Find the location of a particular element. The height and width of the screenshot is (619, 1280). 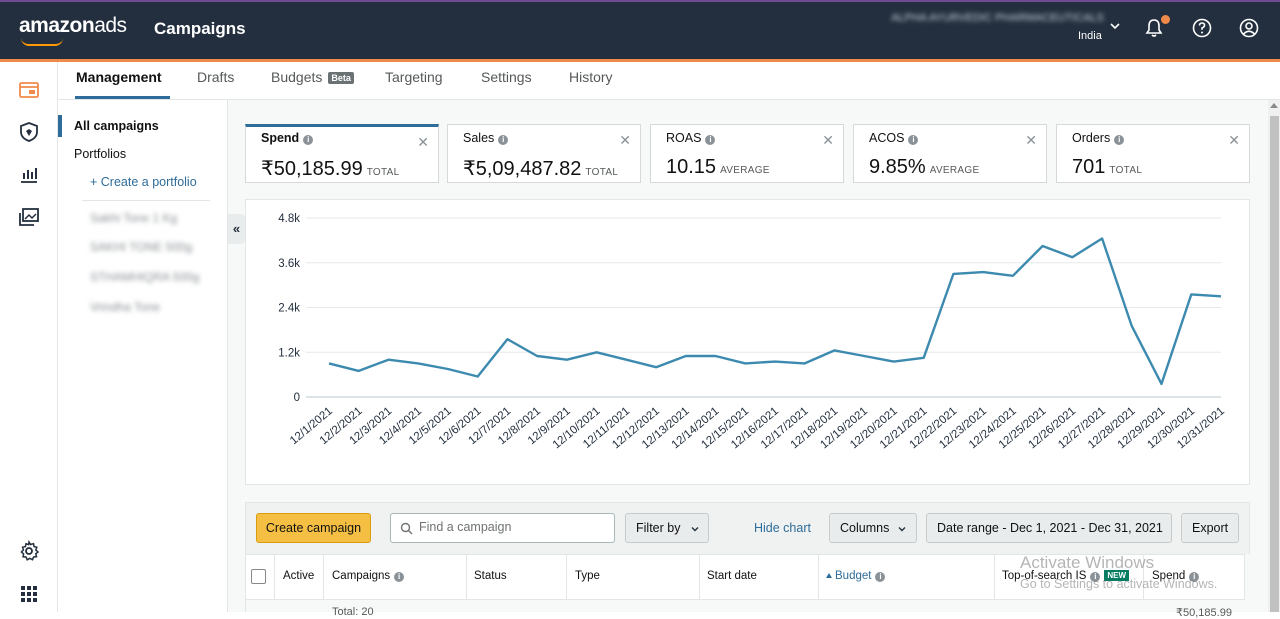

metric-card-acos: ACOS i 9.85% AVERAGE ✕ is located at coordinates (950, 153).